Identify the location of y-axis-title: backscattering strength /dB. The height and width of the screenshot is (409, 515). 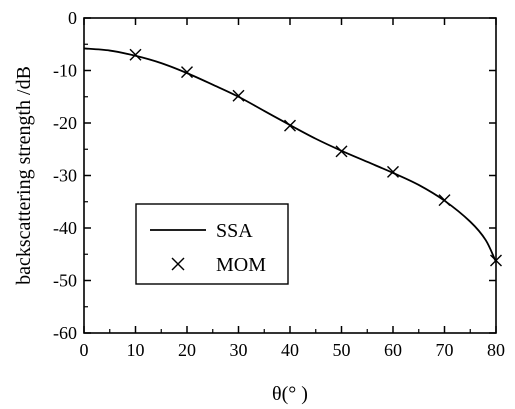
(24, 175).